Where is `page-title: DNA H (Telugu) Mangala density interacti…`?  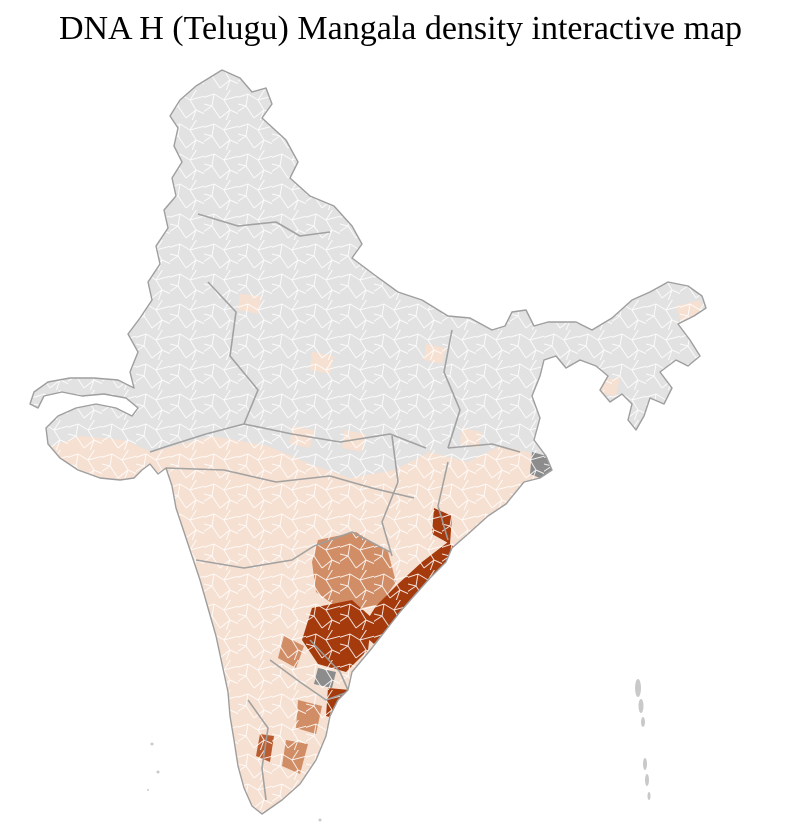 page-title: DNA H (Telugu) Mangala density interacti… is located at coordinates (400, 28).